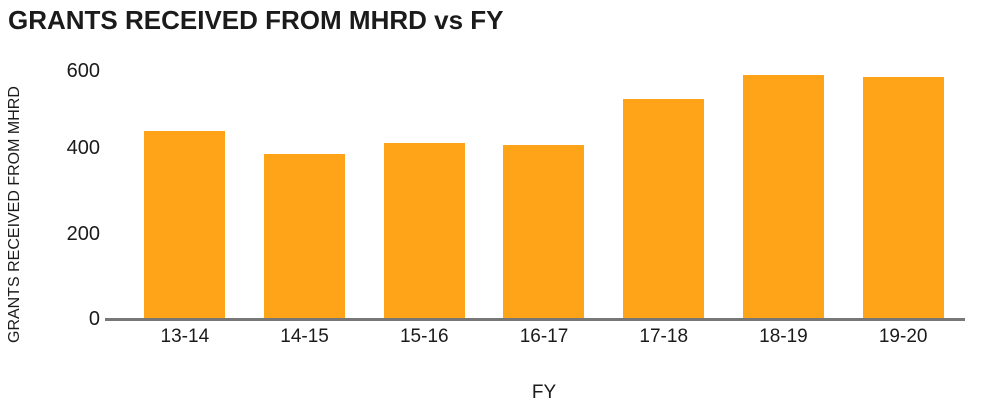  I want to click on x-tick-label: 14-15, so click(304, 336).